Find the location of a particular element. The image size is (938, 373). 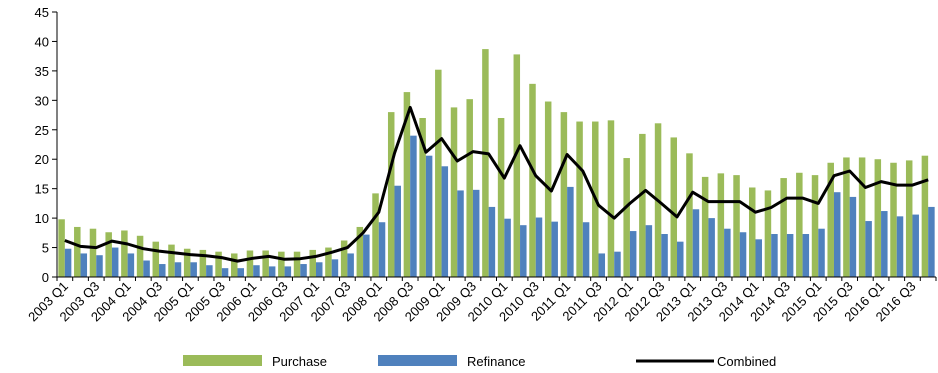

y-tick-label: 15 is located at coordinates (42, 189).